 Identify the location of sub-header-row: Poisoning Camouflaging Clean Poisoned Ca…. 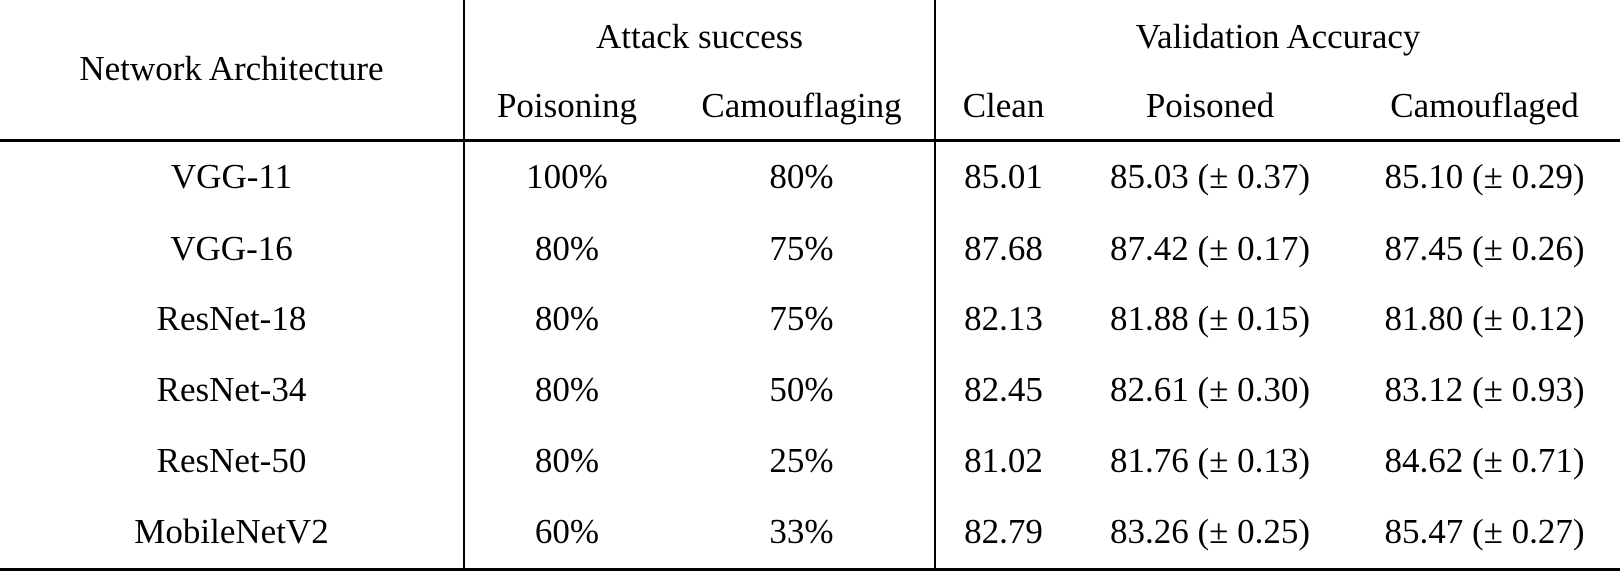
(810, 108).